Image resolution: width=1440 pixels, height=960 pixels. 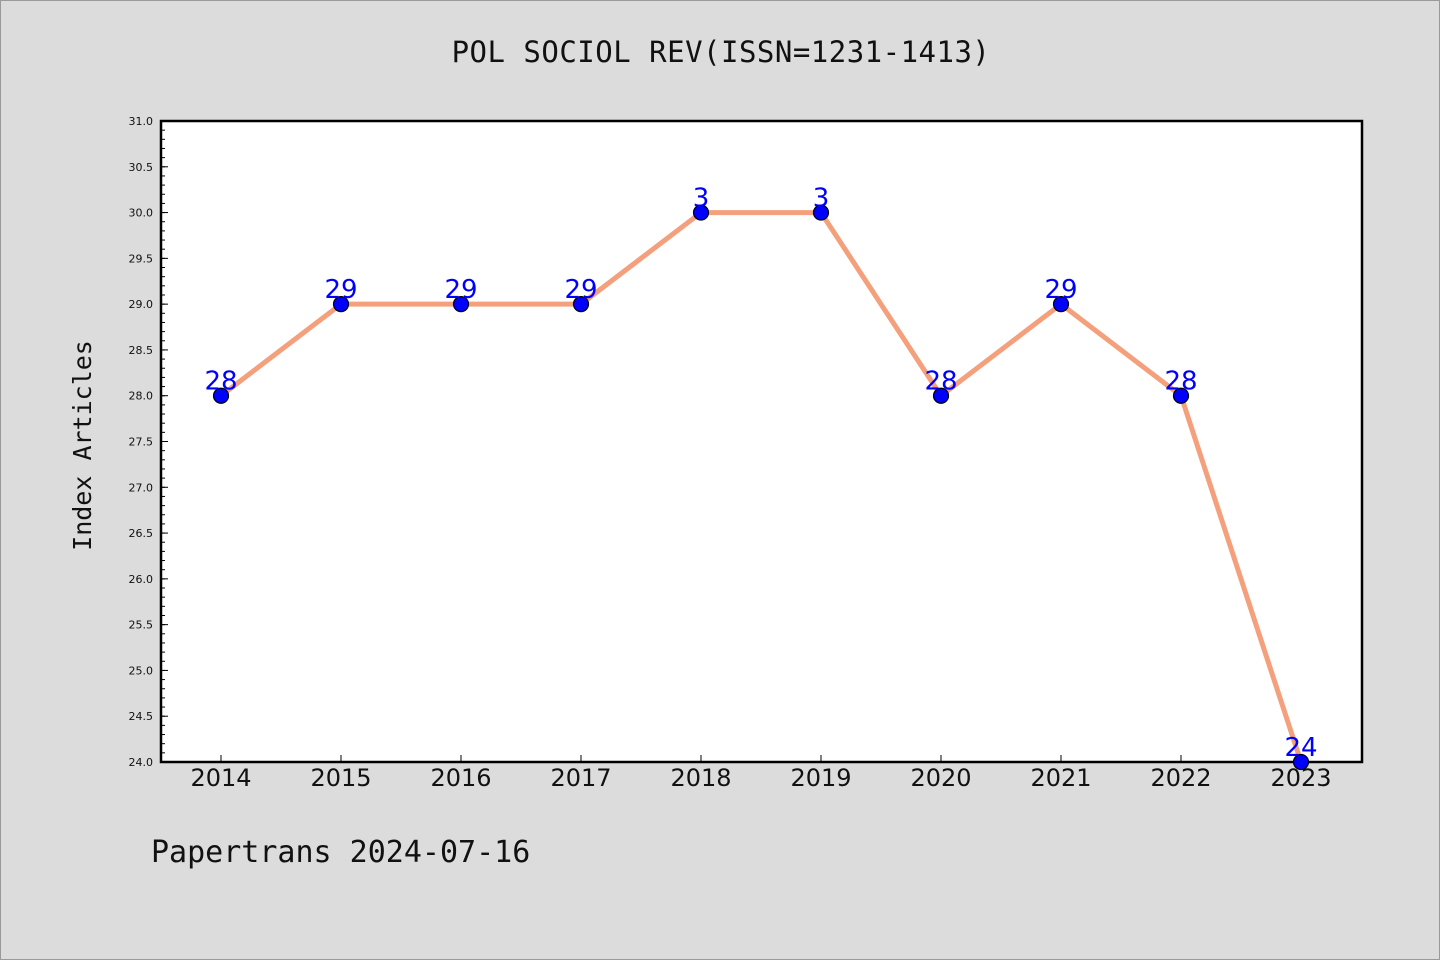 What do you see at coordinates (1180, 778) in the screenshot?
I see `x-tick-label: 2022` at bounding box center [1180, 778].